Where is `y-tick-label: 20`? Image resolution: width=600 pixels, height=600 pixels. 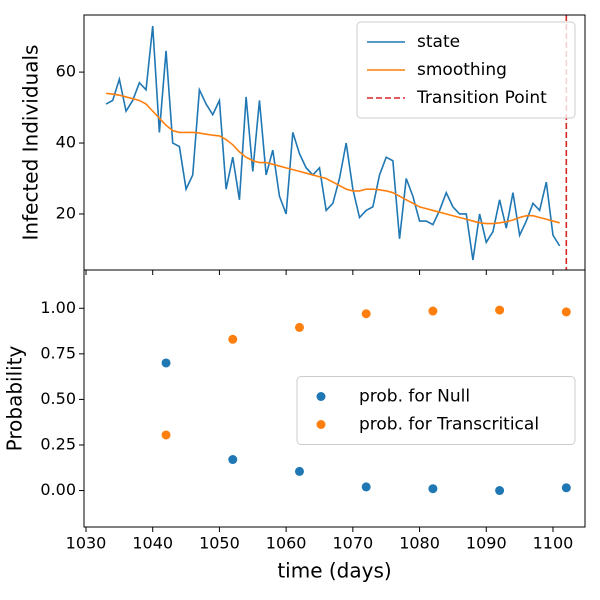
y-tick-label: 20 is located at coordinates (66, 212).